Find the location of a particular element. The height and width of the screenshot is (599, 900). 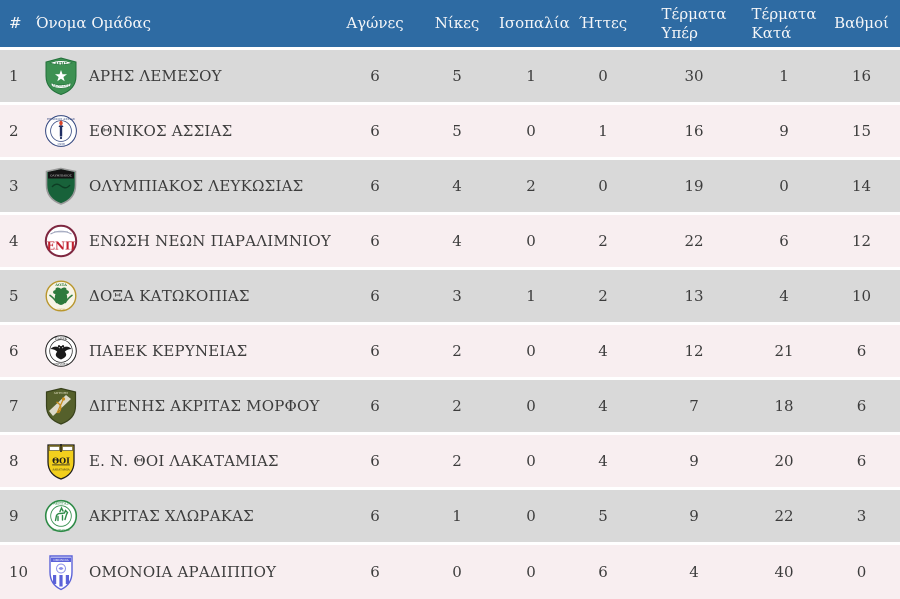

position-cell: 1 is located at coordinates (14, 76).